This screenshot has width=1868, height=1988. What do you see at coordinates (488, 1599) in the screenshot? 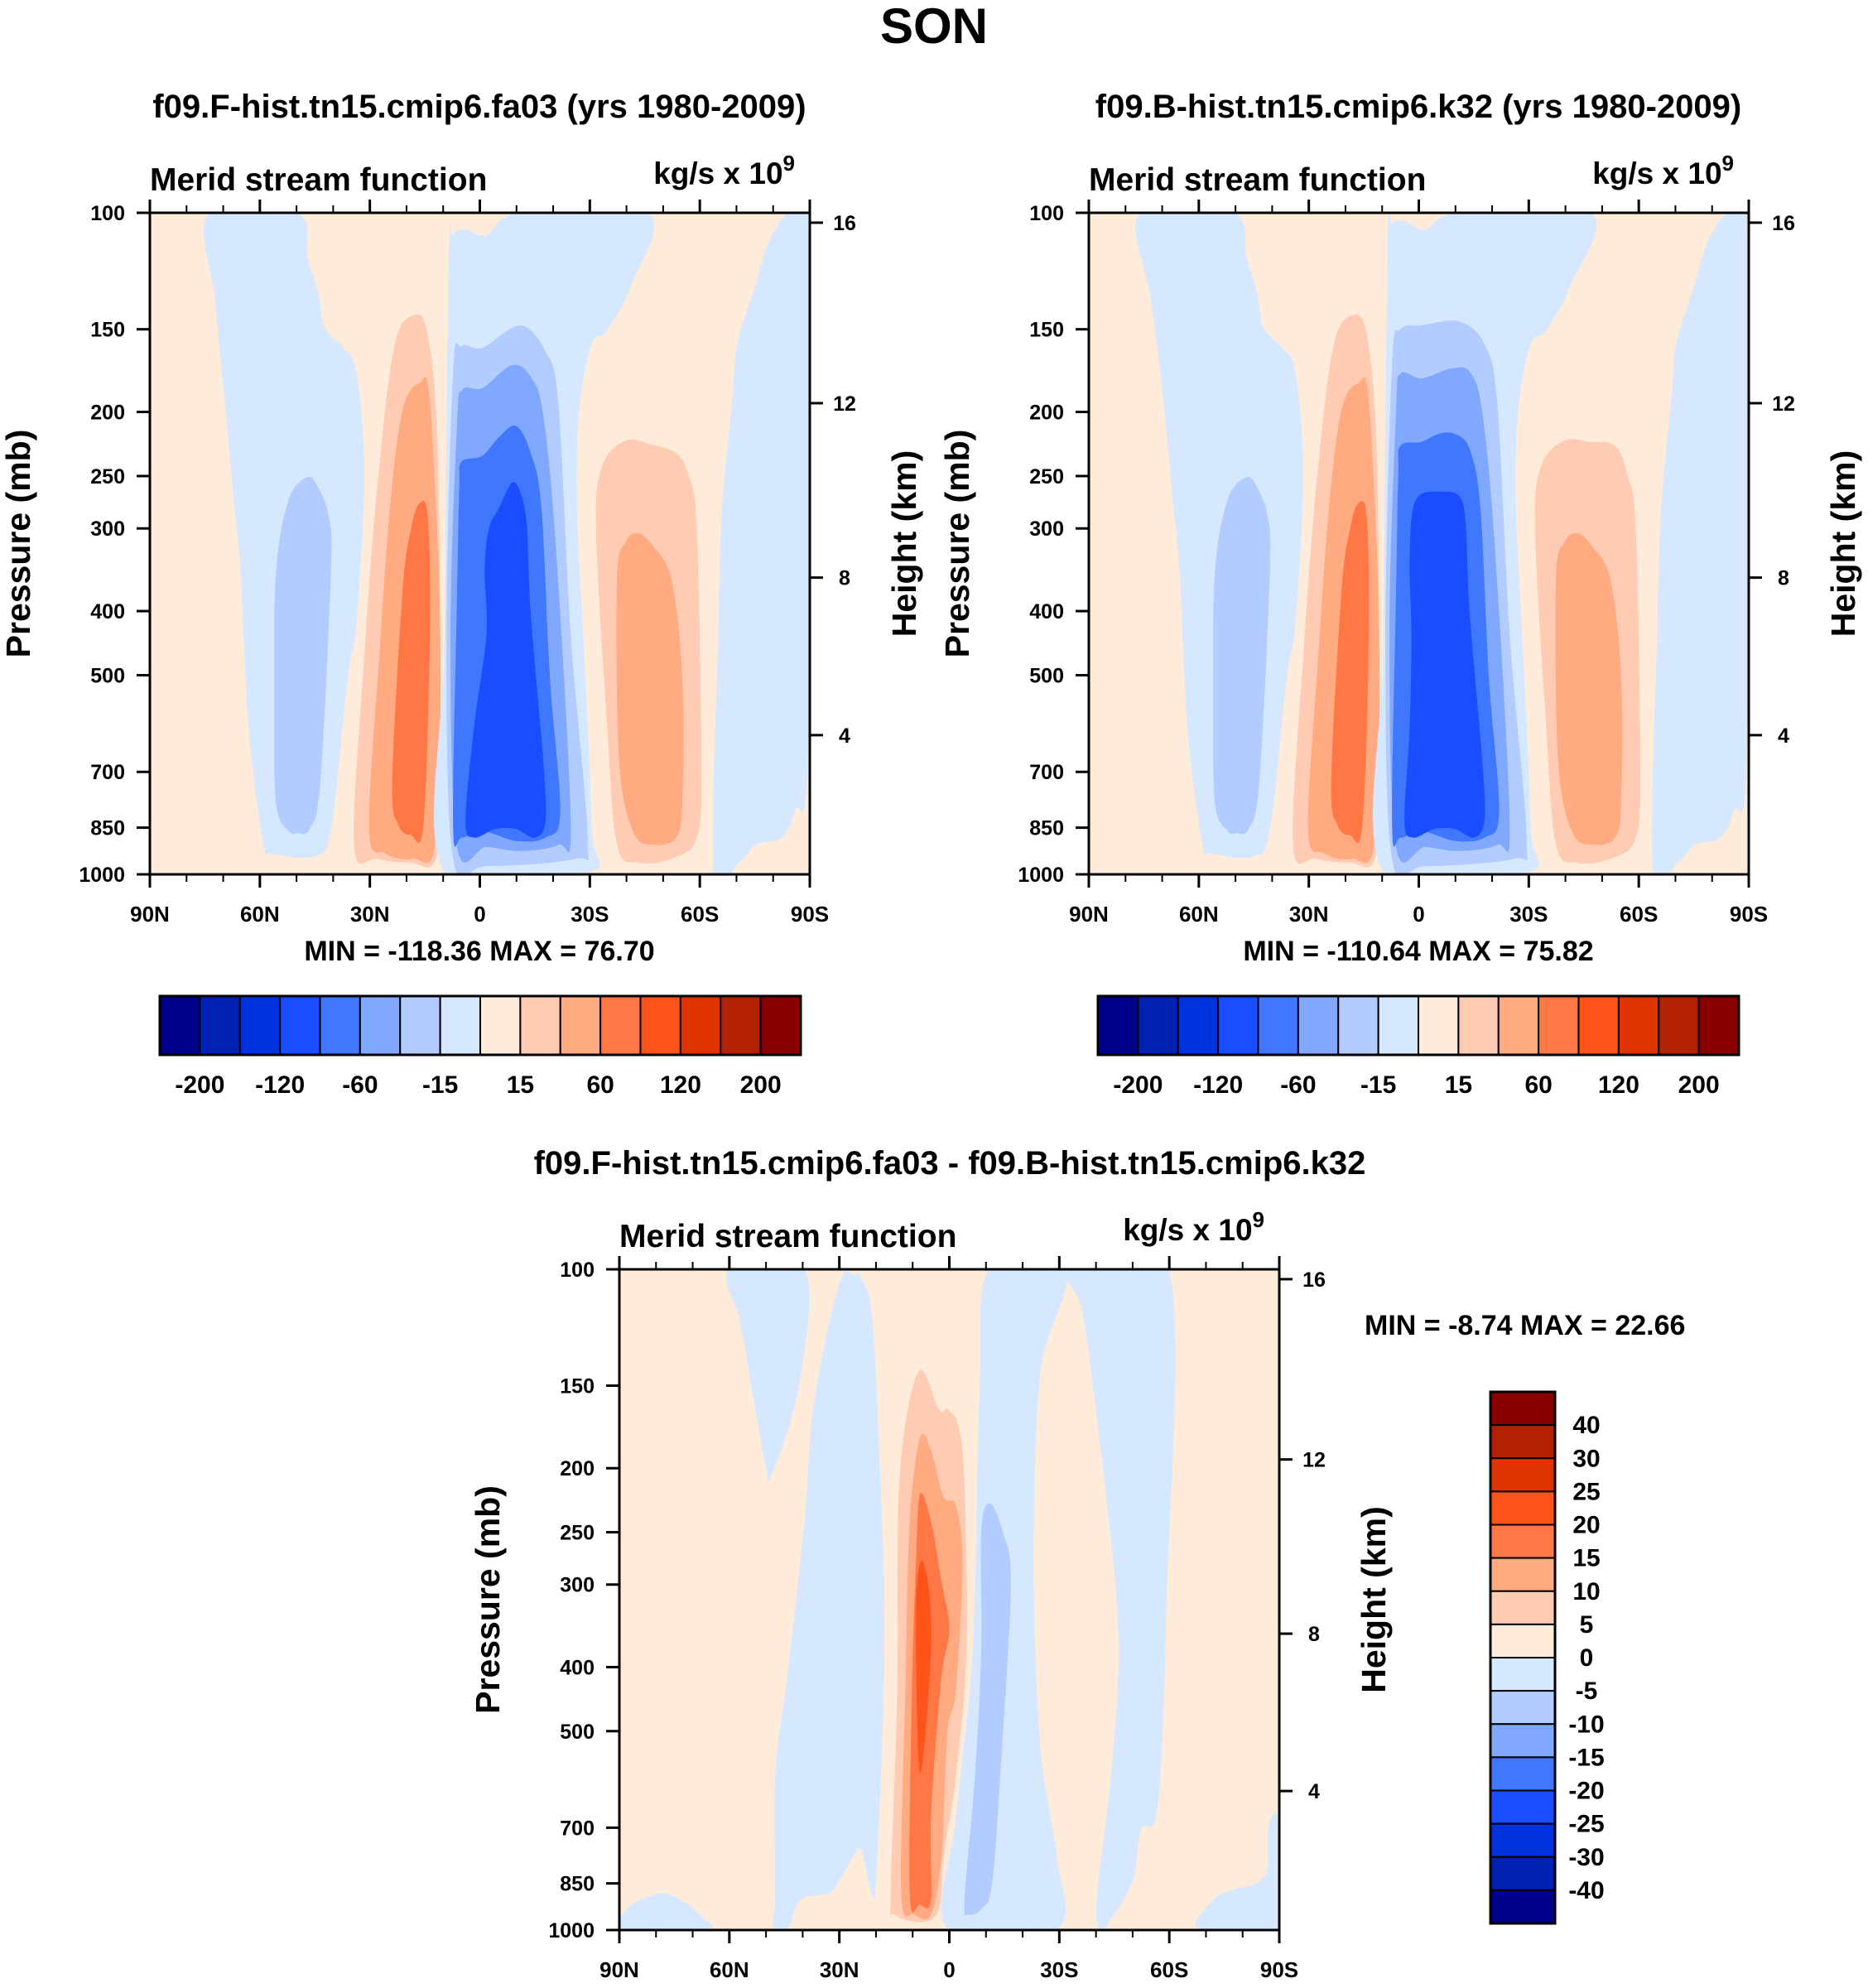
I see `y-axis-title: Pressure (mb)` at bounding box center [488, 1599].